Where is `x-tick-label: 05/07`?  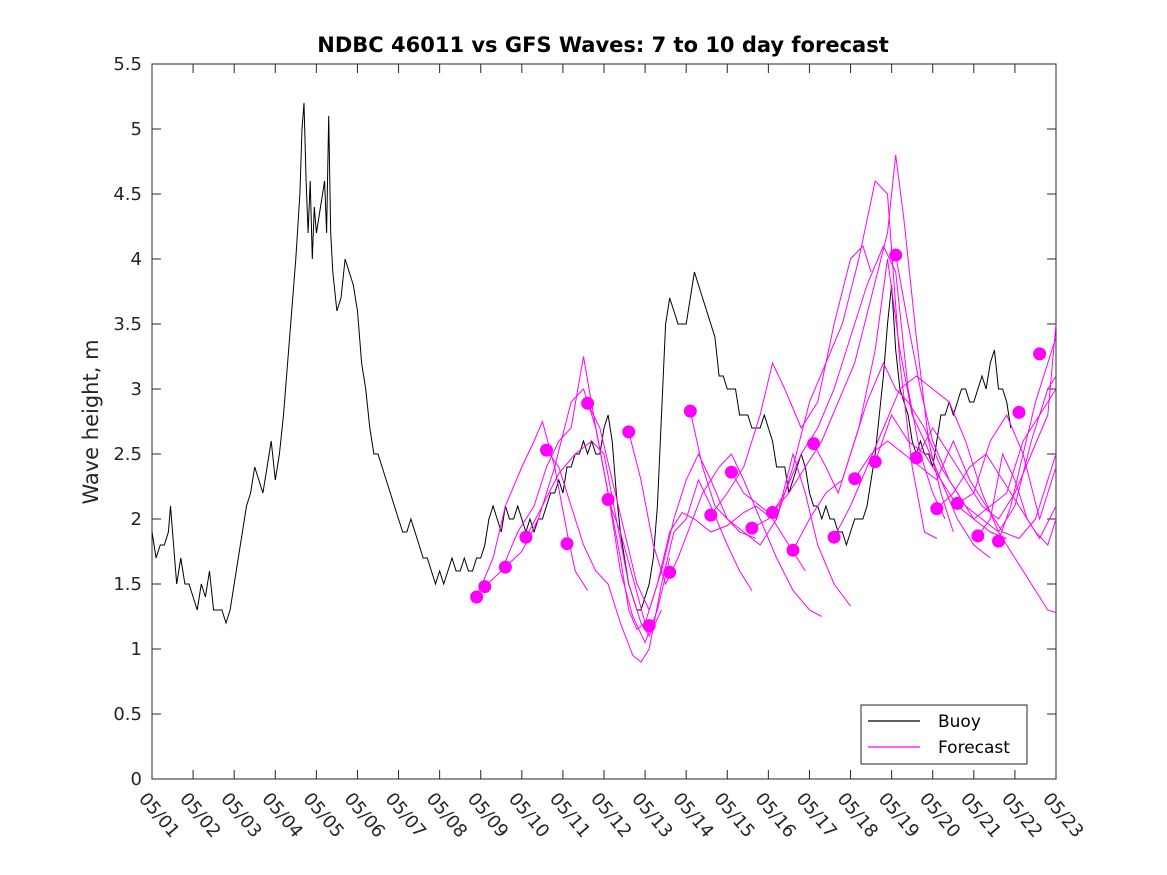 x-tick-label: 05/07 is located at coordinates (405, 815).